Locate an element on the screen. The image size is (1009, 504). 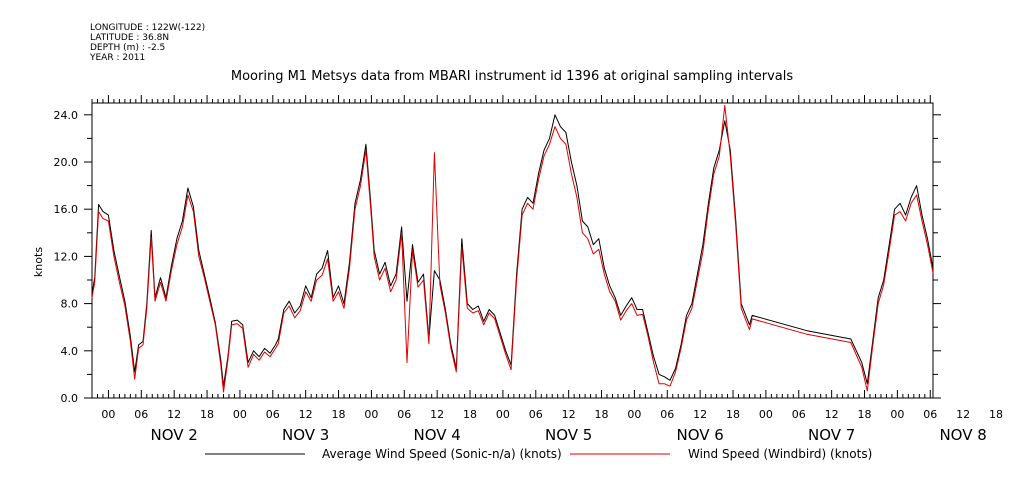
day-label: NOV 5 is located at coordinates (568, 435).